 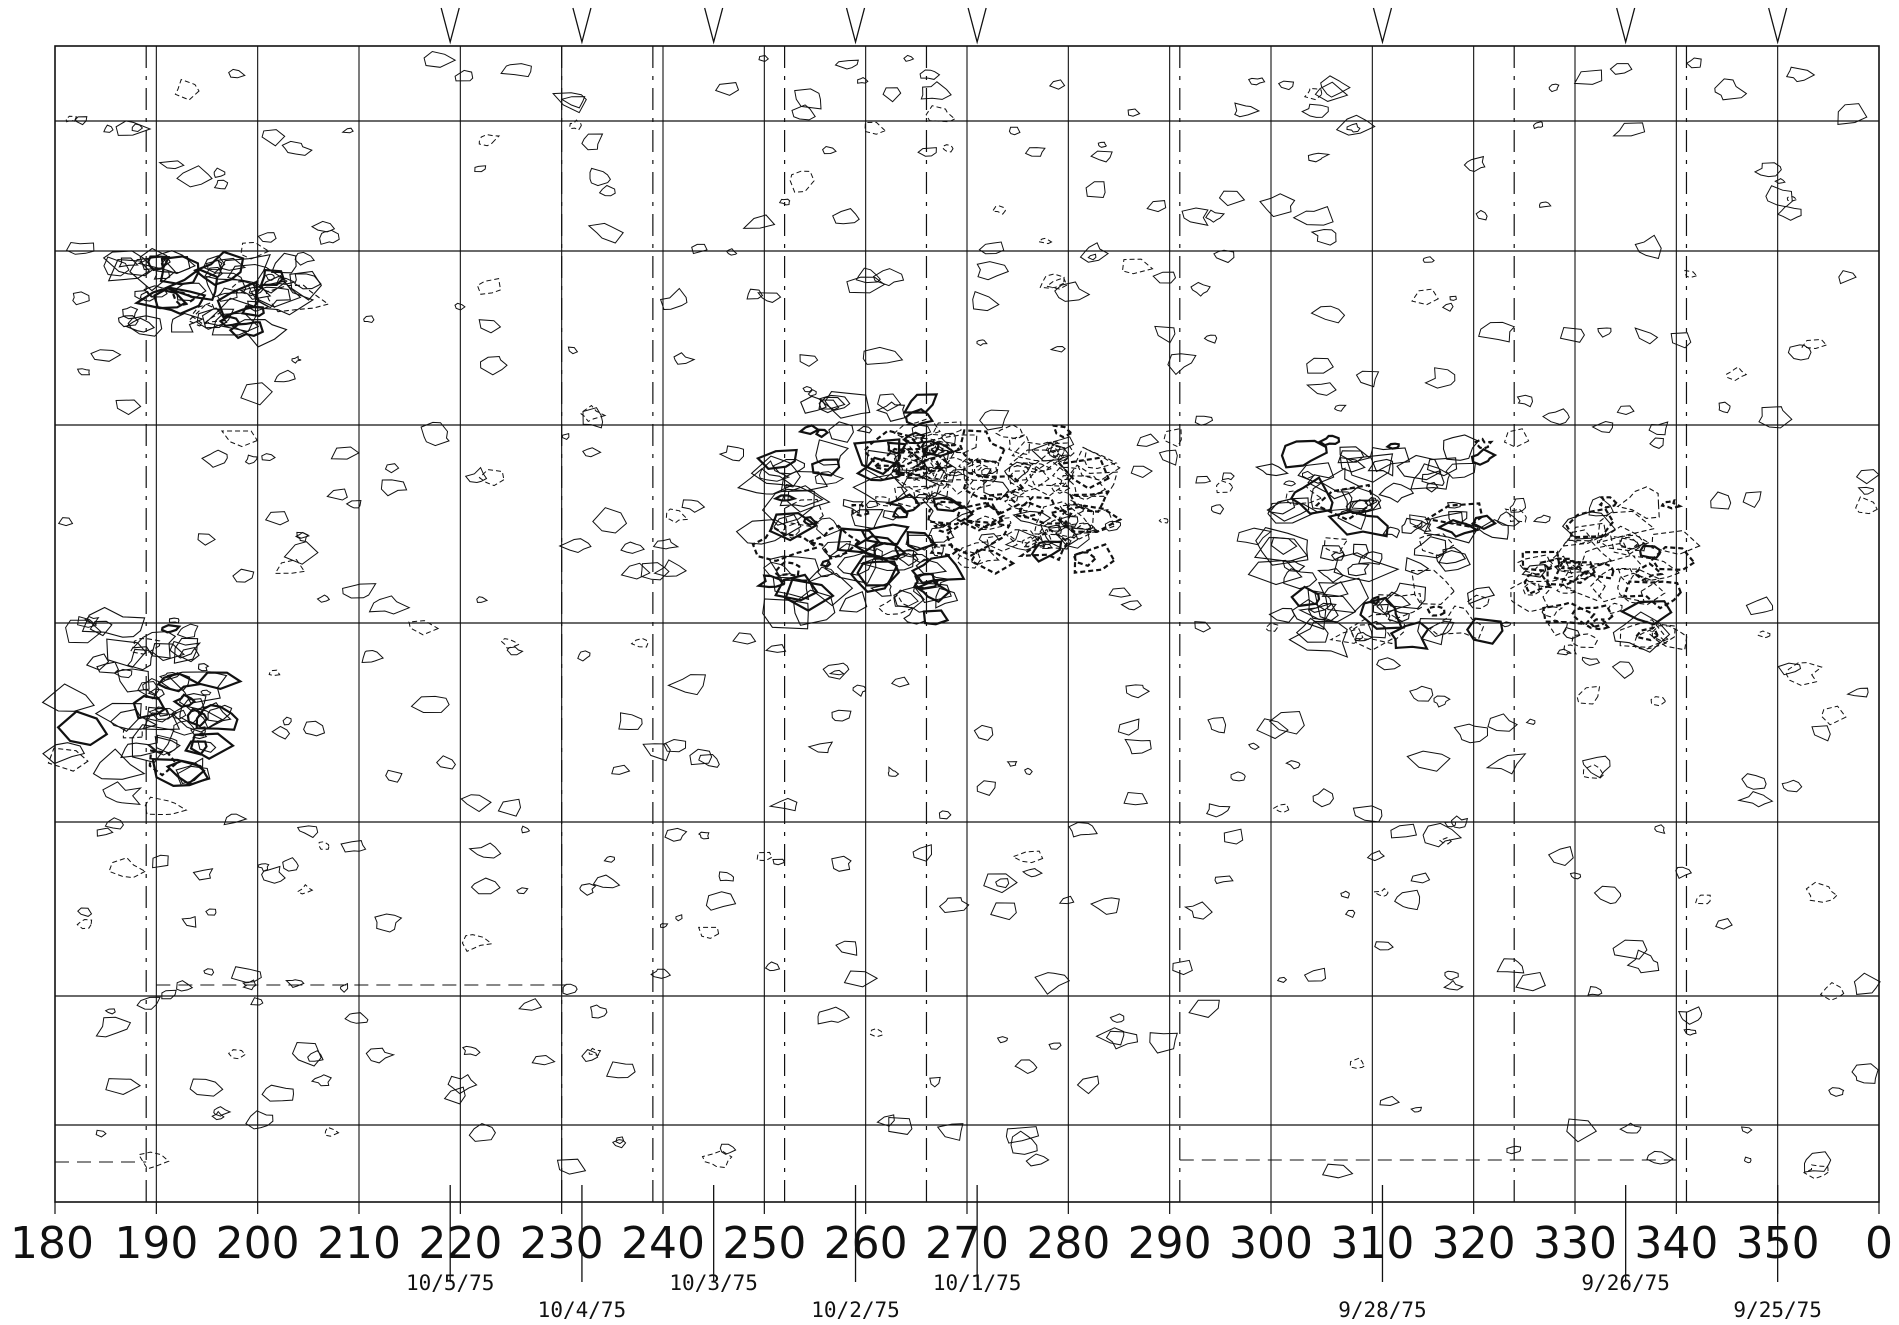 What do you see at coordinates (855, 1310) in the screenshot?
I see `orbit-date-label: 10/2/75` at bounding box center [855, 1310].